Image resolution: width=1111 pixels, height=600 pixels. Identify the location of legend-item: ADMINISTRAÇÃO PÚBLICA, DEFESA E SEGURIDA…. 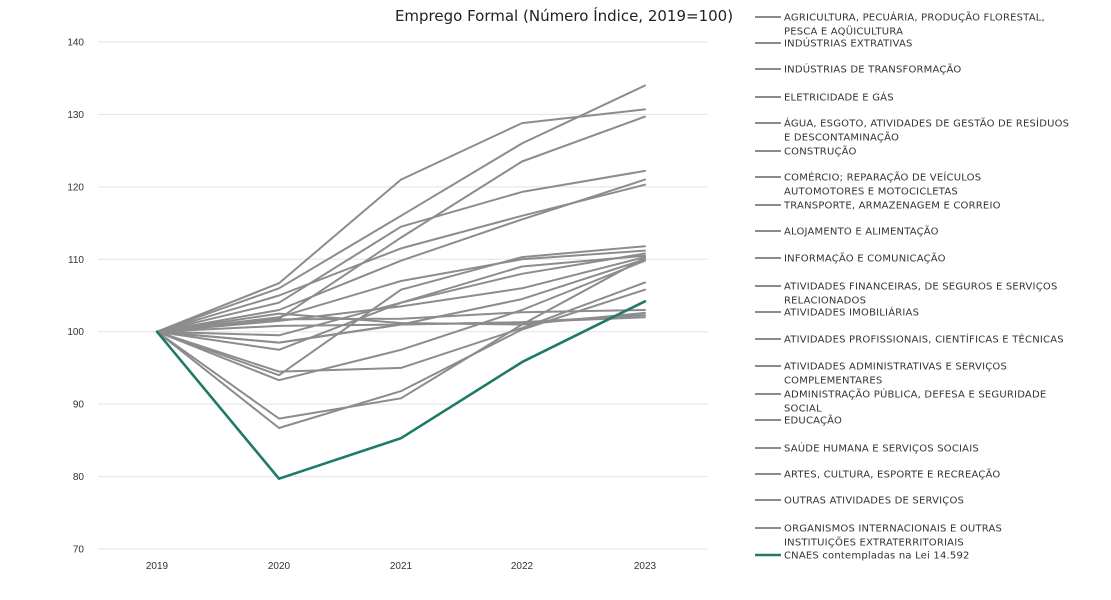
(900, 401).